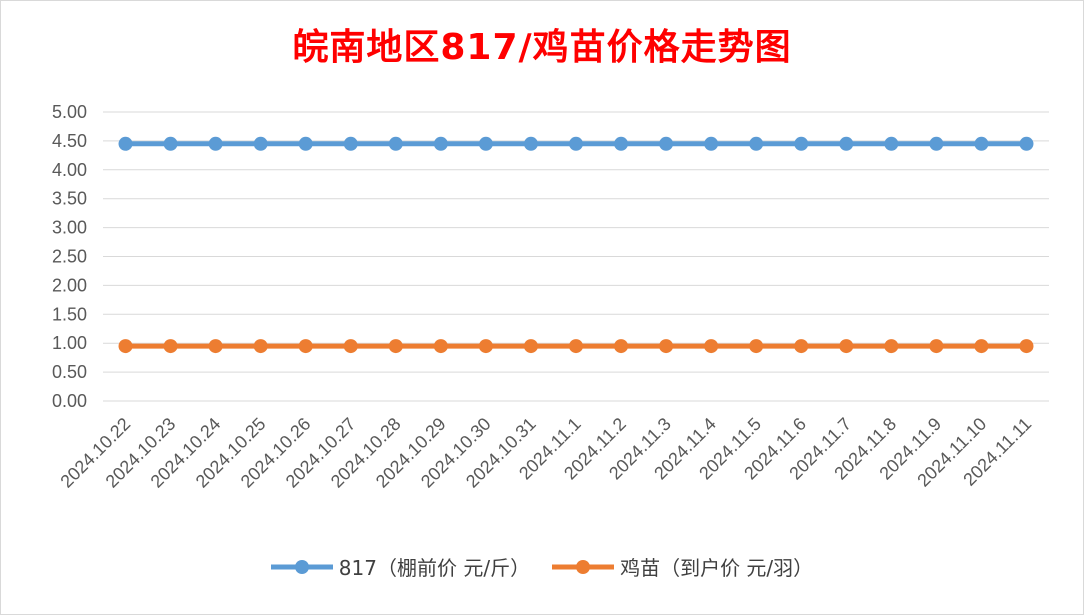  Describe the element at coordinates (69, 170) in the screenshot. I see `y-tick-label: 4.00` at that location.